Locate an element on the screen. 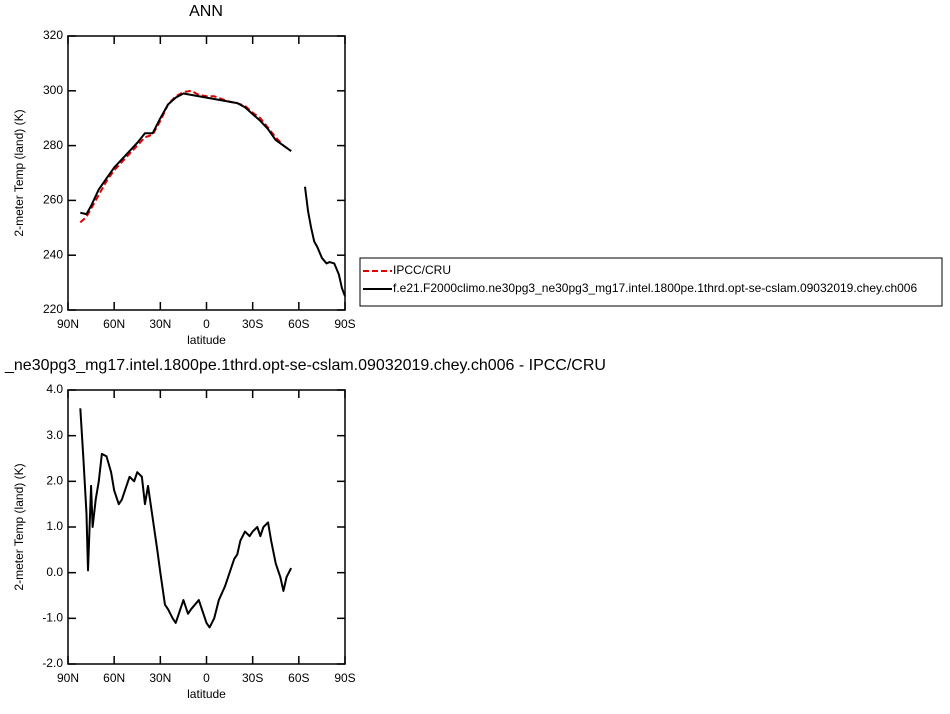 This screenshot has height=714, width=950. y-tick-label: 300 is located at coordinates (53, 90).